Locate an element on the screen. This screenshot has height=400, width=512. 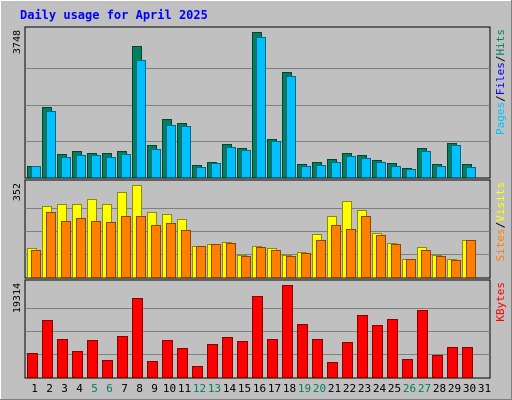
legend-item: Hits is located at coordinates (500, 42).